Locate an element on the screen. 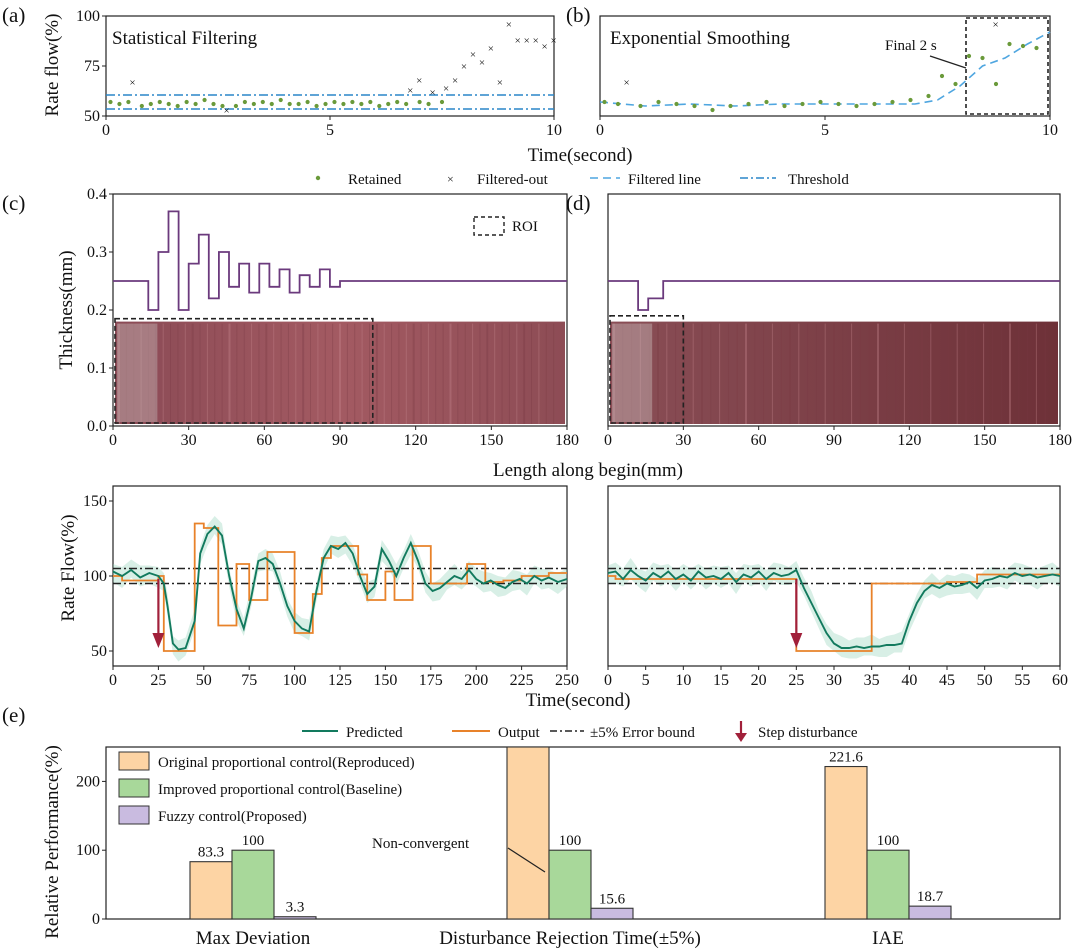 Image resolution: width=1080 pixels, height=951 pixels. annotation-non-convergent-line is located at coordinates (526, 860).